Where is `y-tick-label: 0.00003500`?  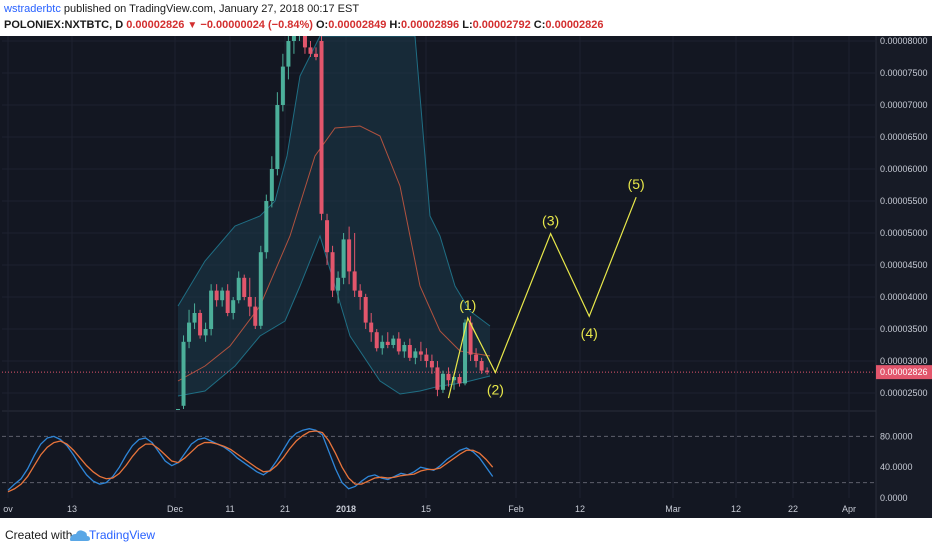 y-tick-label: 0.00003500 is located at coordinates (904, 329).